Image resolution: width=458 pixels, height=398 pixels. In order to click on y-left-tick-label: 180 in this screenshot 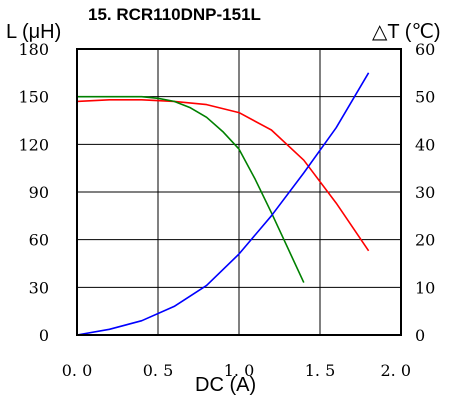, I will do `click(33, 49)`.